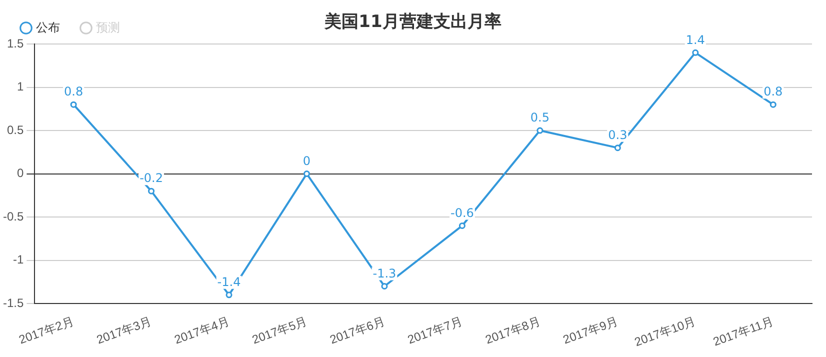 The height and width of the screenshot is (357, 826). Describe the element at coordinates (743, 331) in the screenshot. I see `x-tick-label: 2017年11月` at that location.